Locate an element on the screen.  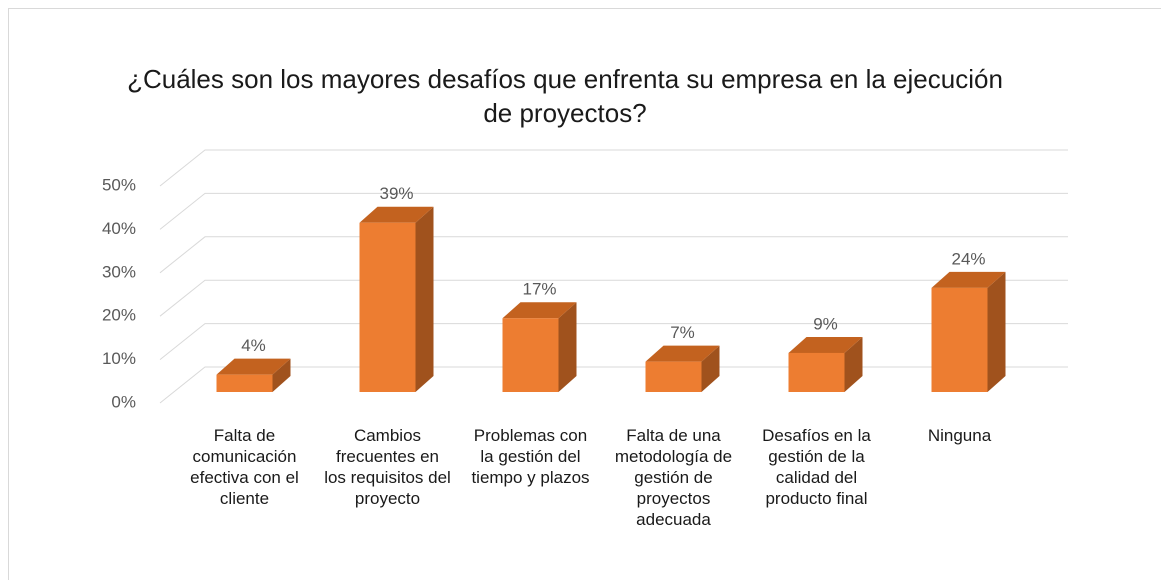
y-tick-label: 10% is located at coordinates (119, 358).